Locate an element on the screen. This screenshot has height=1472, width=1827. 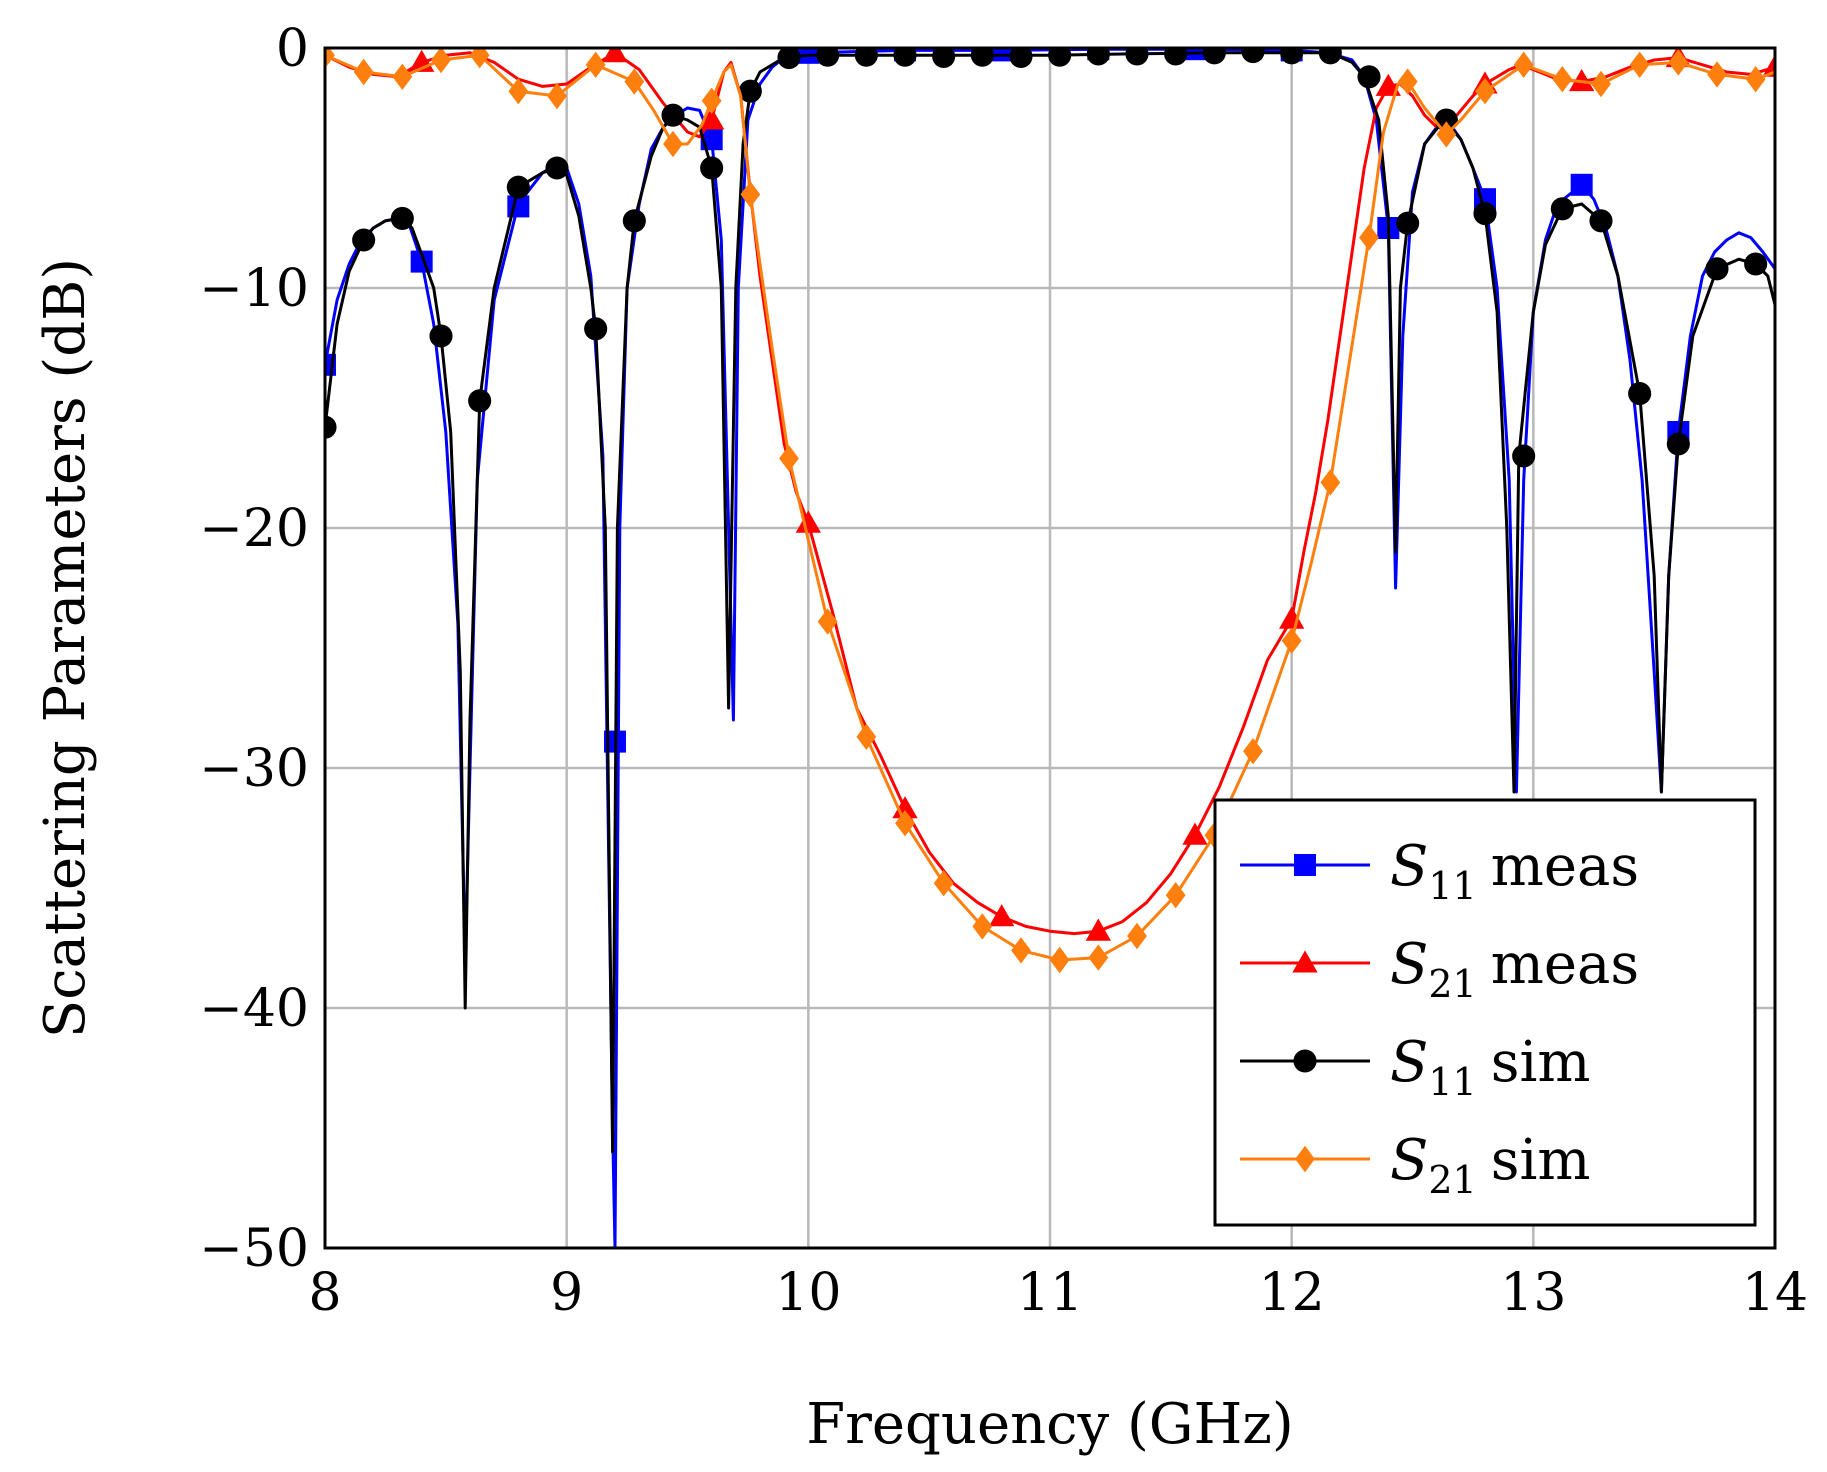
legend-entry-s21-meas: S21 meas is located at coordinates (1439, 969).